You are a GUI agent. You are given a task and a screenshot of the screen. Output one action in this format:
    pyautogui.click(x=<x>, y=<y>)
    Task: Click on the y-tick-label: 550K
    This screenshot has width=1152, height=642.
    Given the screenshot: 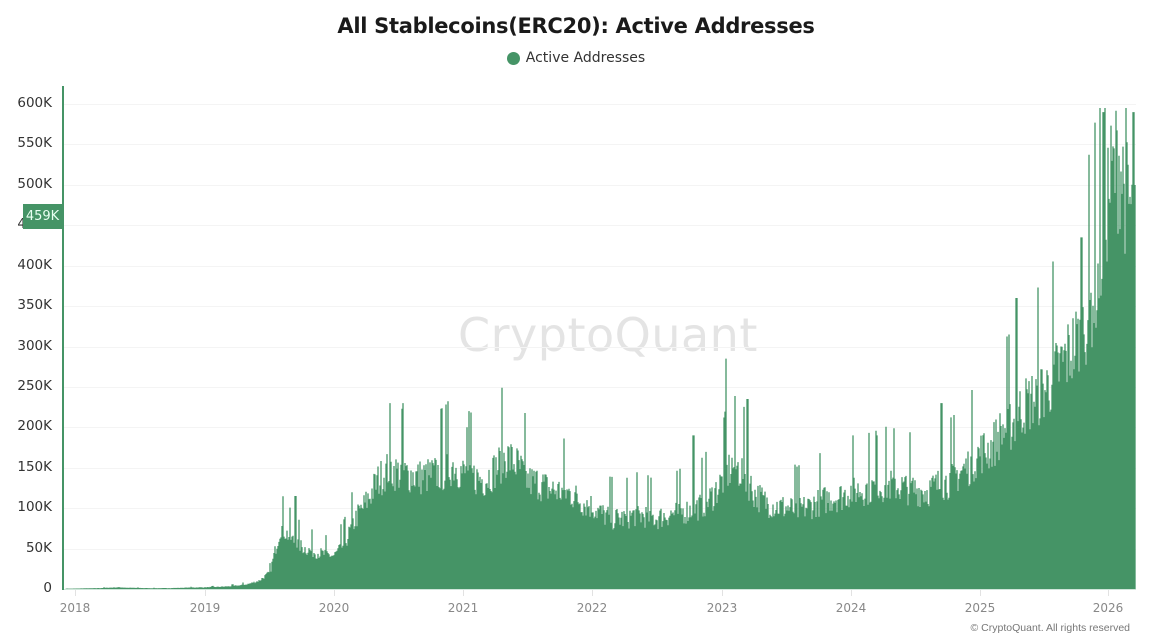 What is the action you would take?
    pyautogui.click(x=34, y=143)
    